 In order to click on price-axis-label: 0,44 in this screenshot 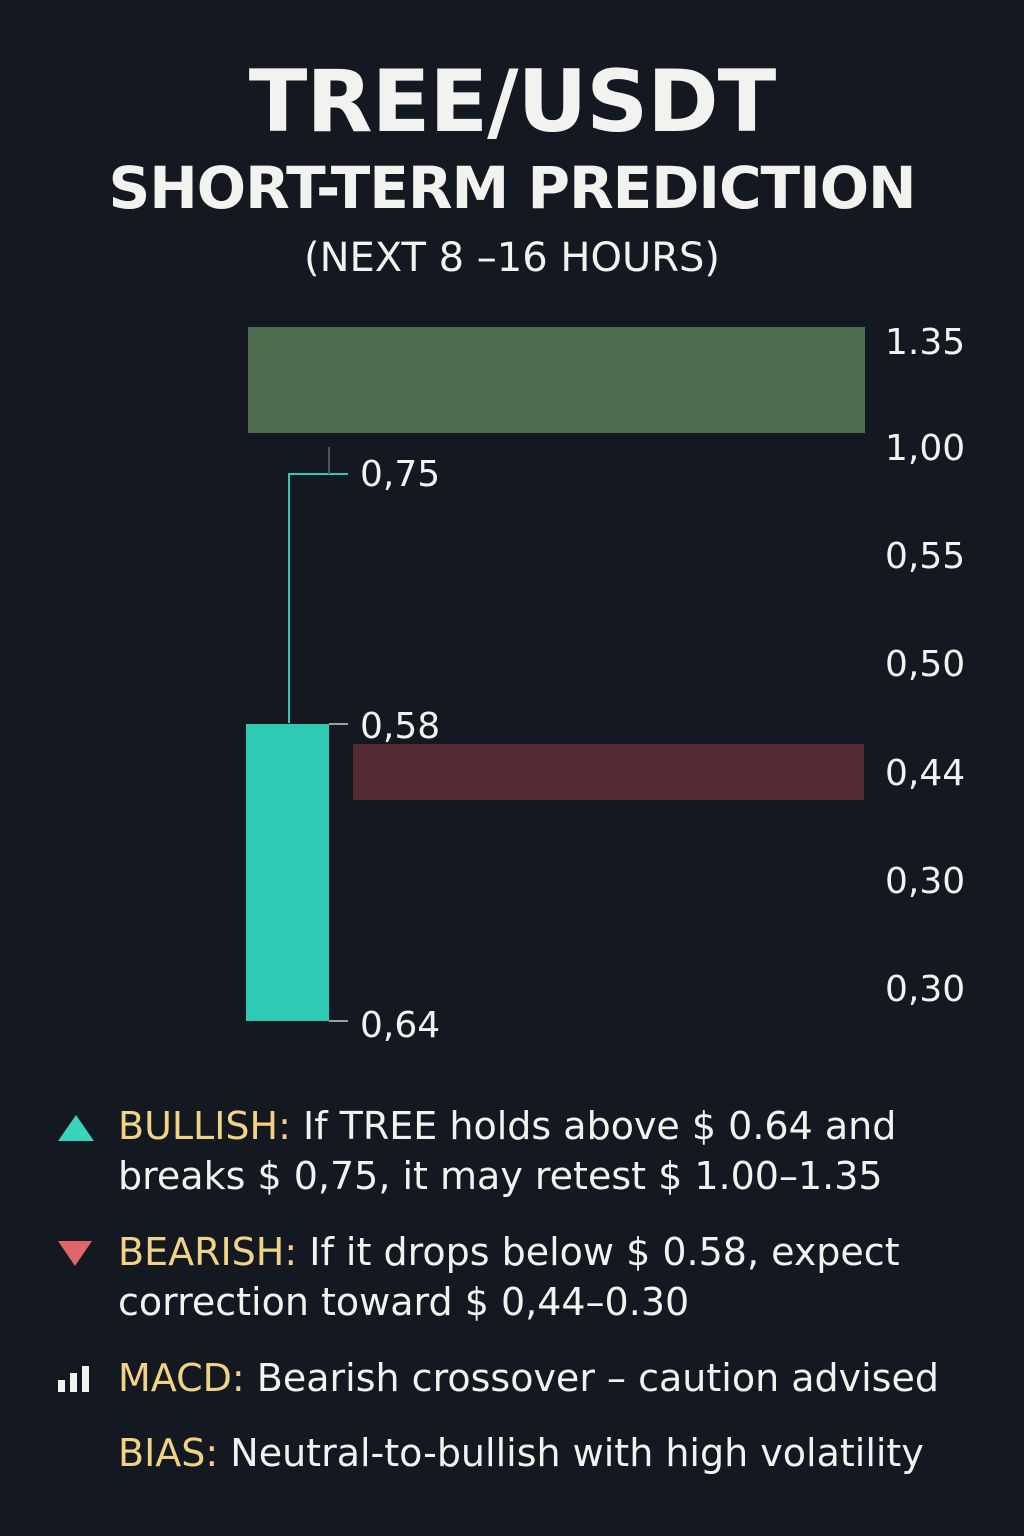, I will do `click(925, 773)`.